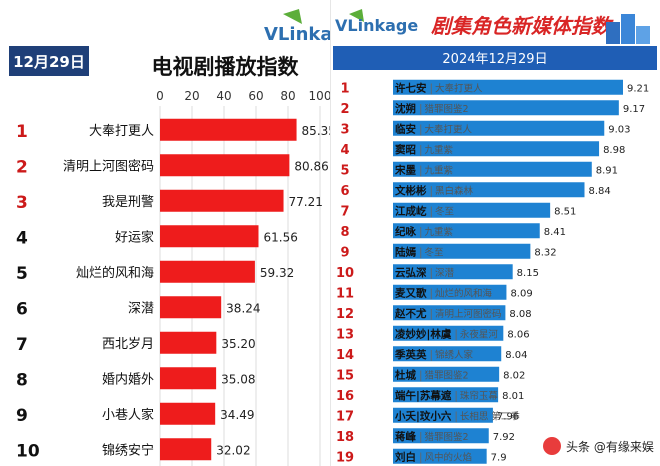 The height and width of the screenshot is (466, 660). I want to click on watermark-text: 头条 @有缘来娱, so click(610, 447).